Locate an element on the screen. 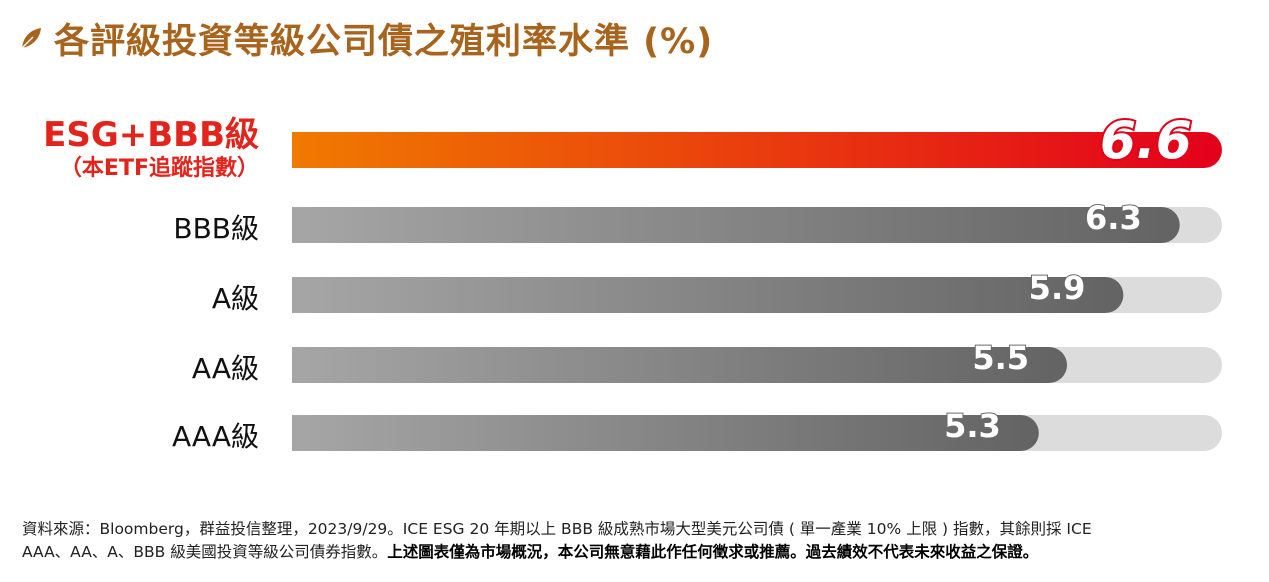  bar-a is located at coordinates (708, 295).